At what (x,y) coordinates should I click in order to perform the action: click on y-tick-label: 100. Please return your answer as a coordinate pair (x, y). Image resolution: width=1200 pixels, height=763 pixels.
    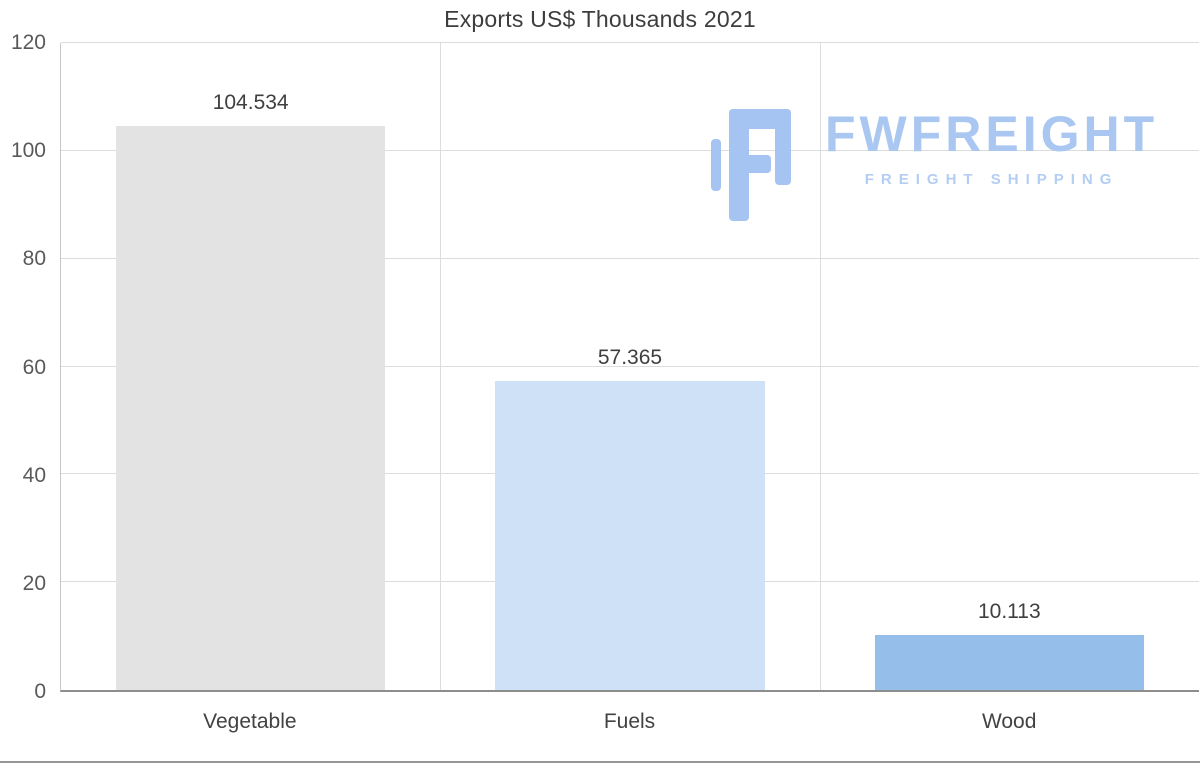
    Looking at the image, I should click on (28, 151).